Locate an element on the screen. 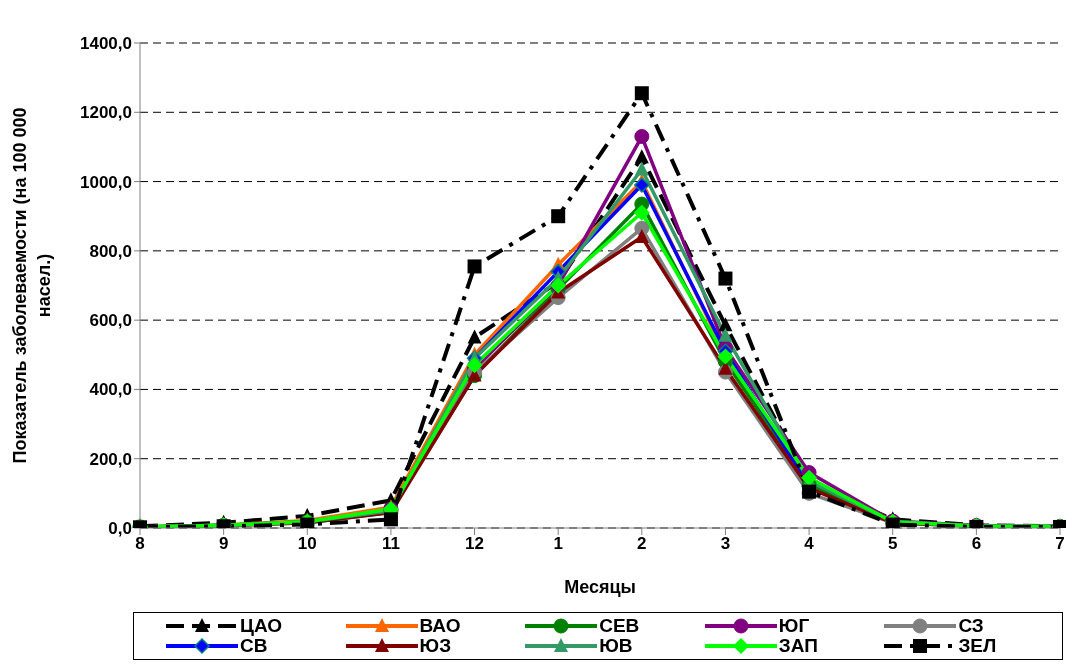 The image size is (1074, 668). x-tick-label: 2 is located at coordinates (642, 544).